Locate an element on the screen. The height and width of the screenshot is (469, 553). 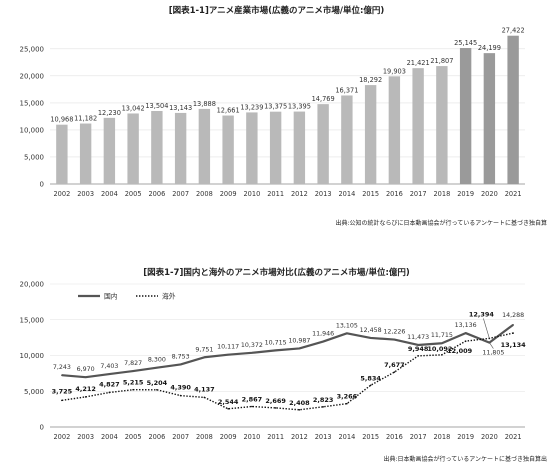
chart1-xtick-label: 2016 is located at coordinates (394, 194).